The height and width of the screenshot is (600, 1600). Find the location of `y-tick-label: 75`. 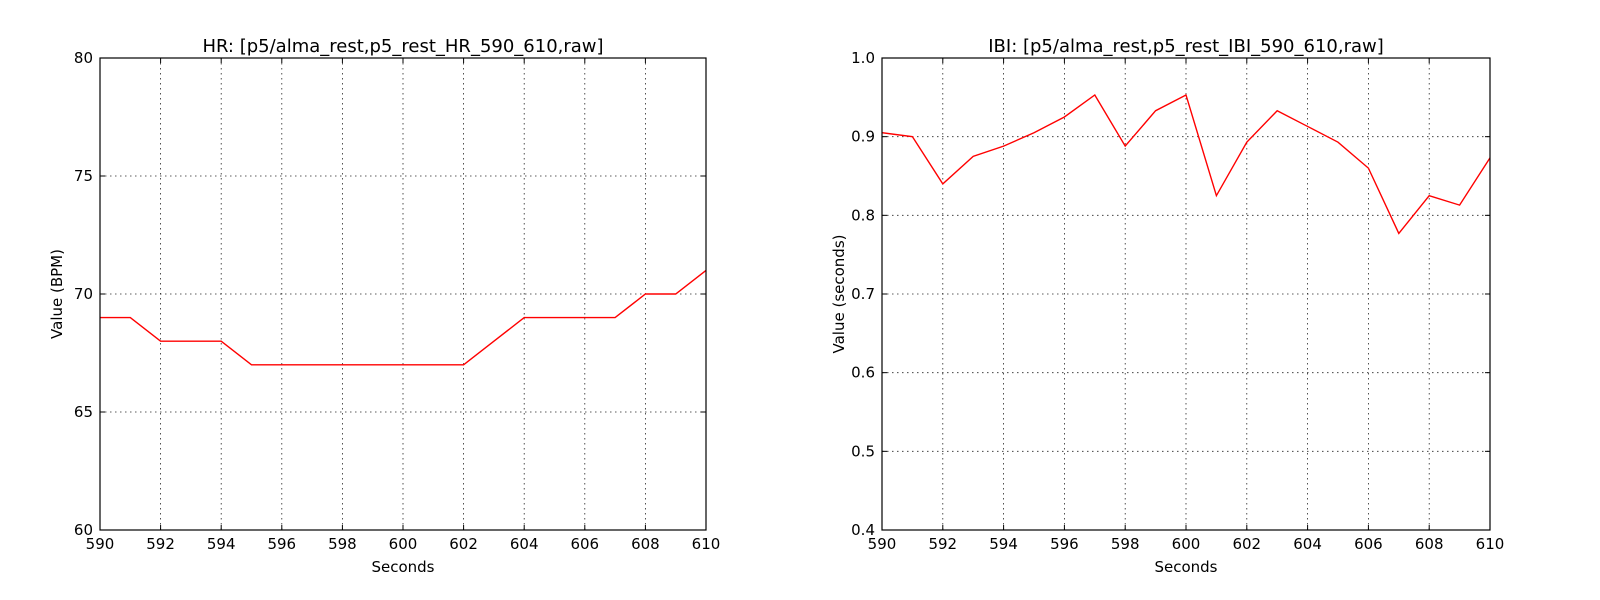

y-tick-label: 75 is located at coordinates (83, 176).